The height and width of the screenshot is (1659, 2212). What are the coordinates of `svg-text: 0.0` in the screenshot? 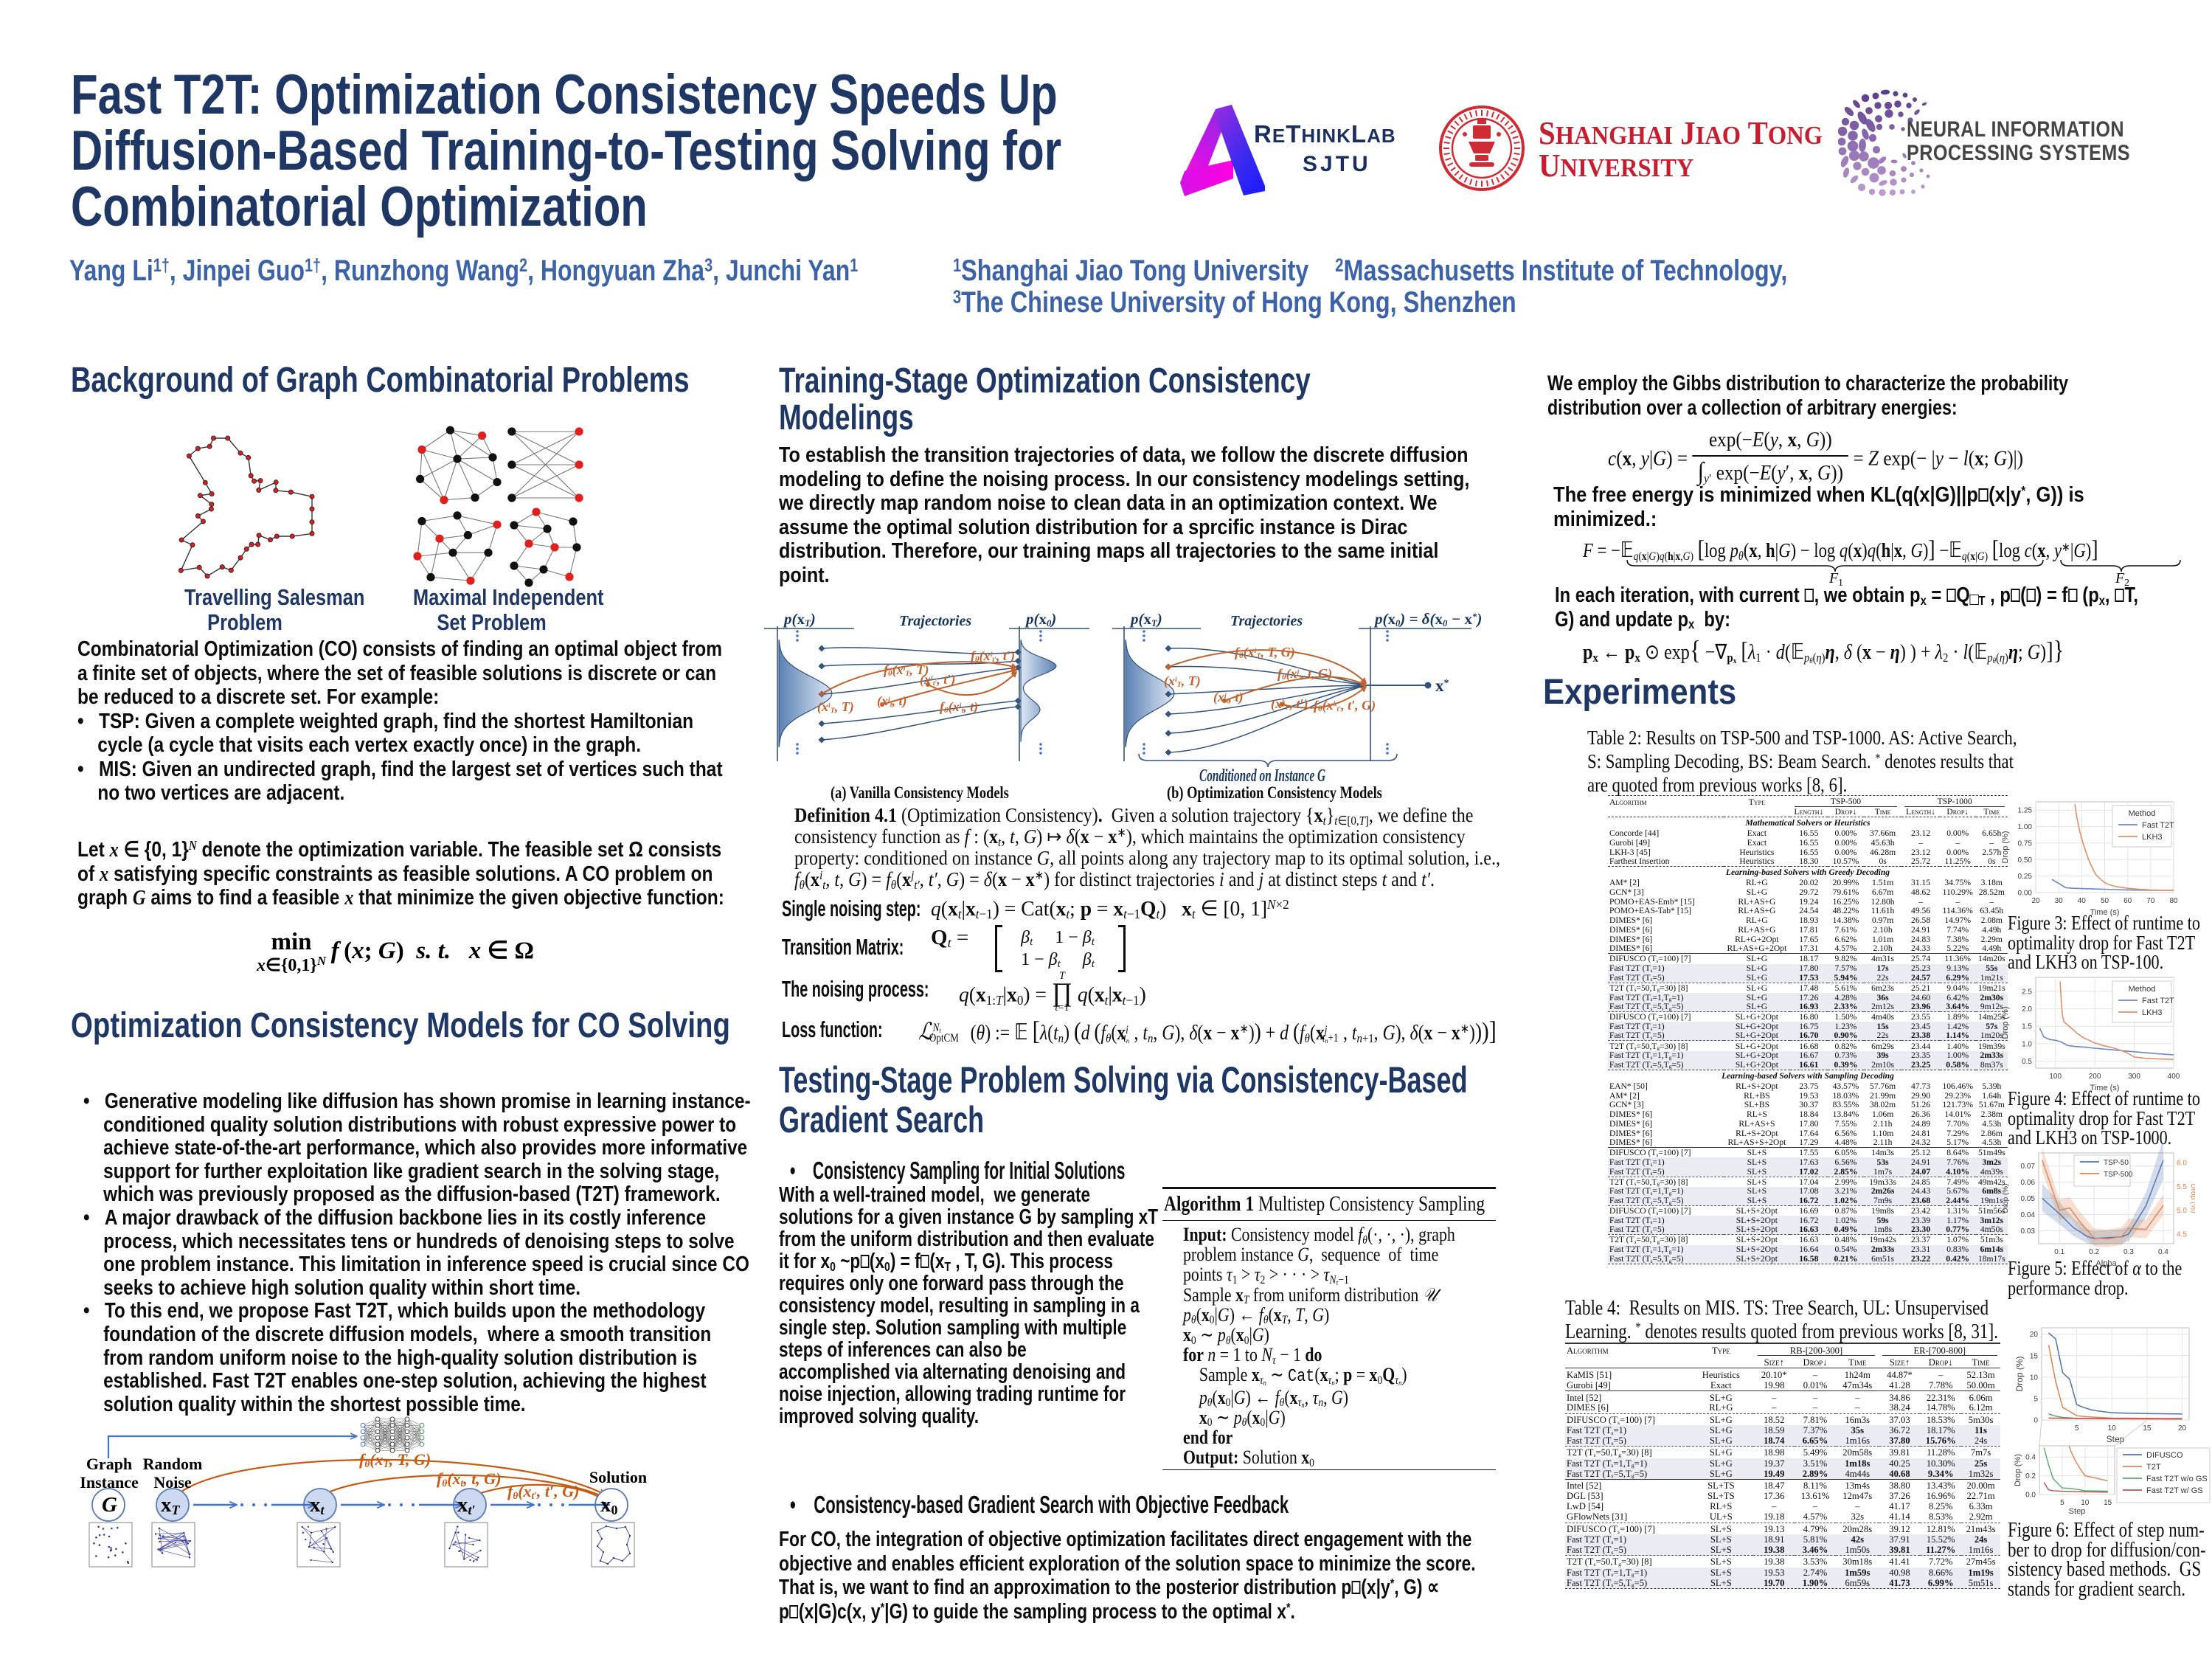 It's located at (2031, 1496).